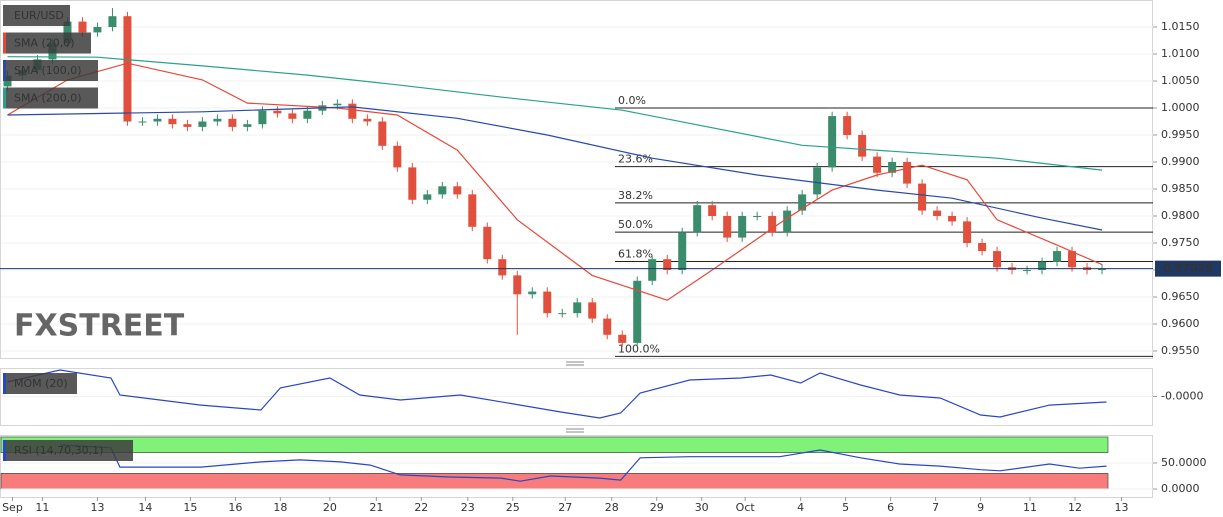 The width and height of the screenshot is (1223, 517). What do you see at coordinates (554, 444) in the screenshot?
I see `zone-band` at bounding box center [554, 444].